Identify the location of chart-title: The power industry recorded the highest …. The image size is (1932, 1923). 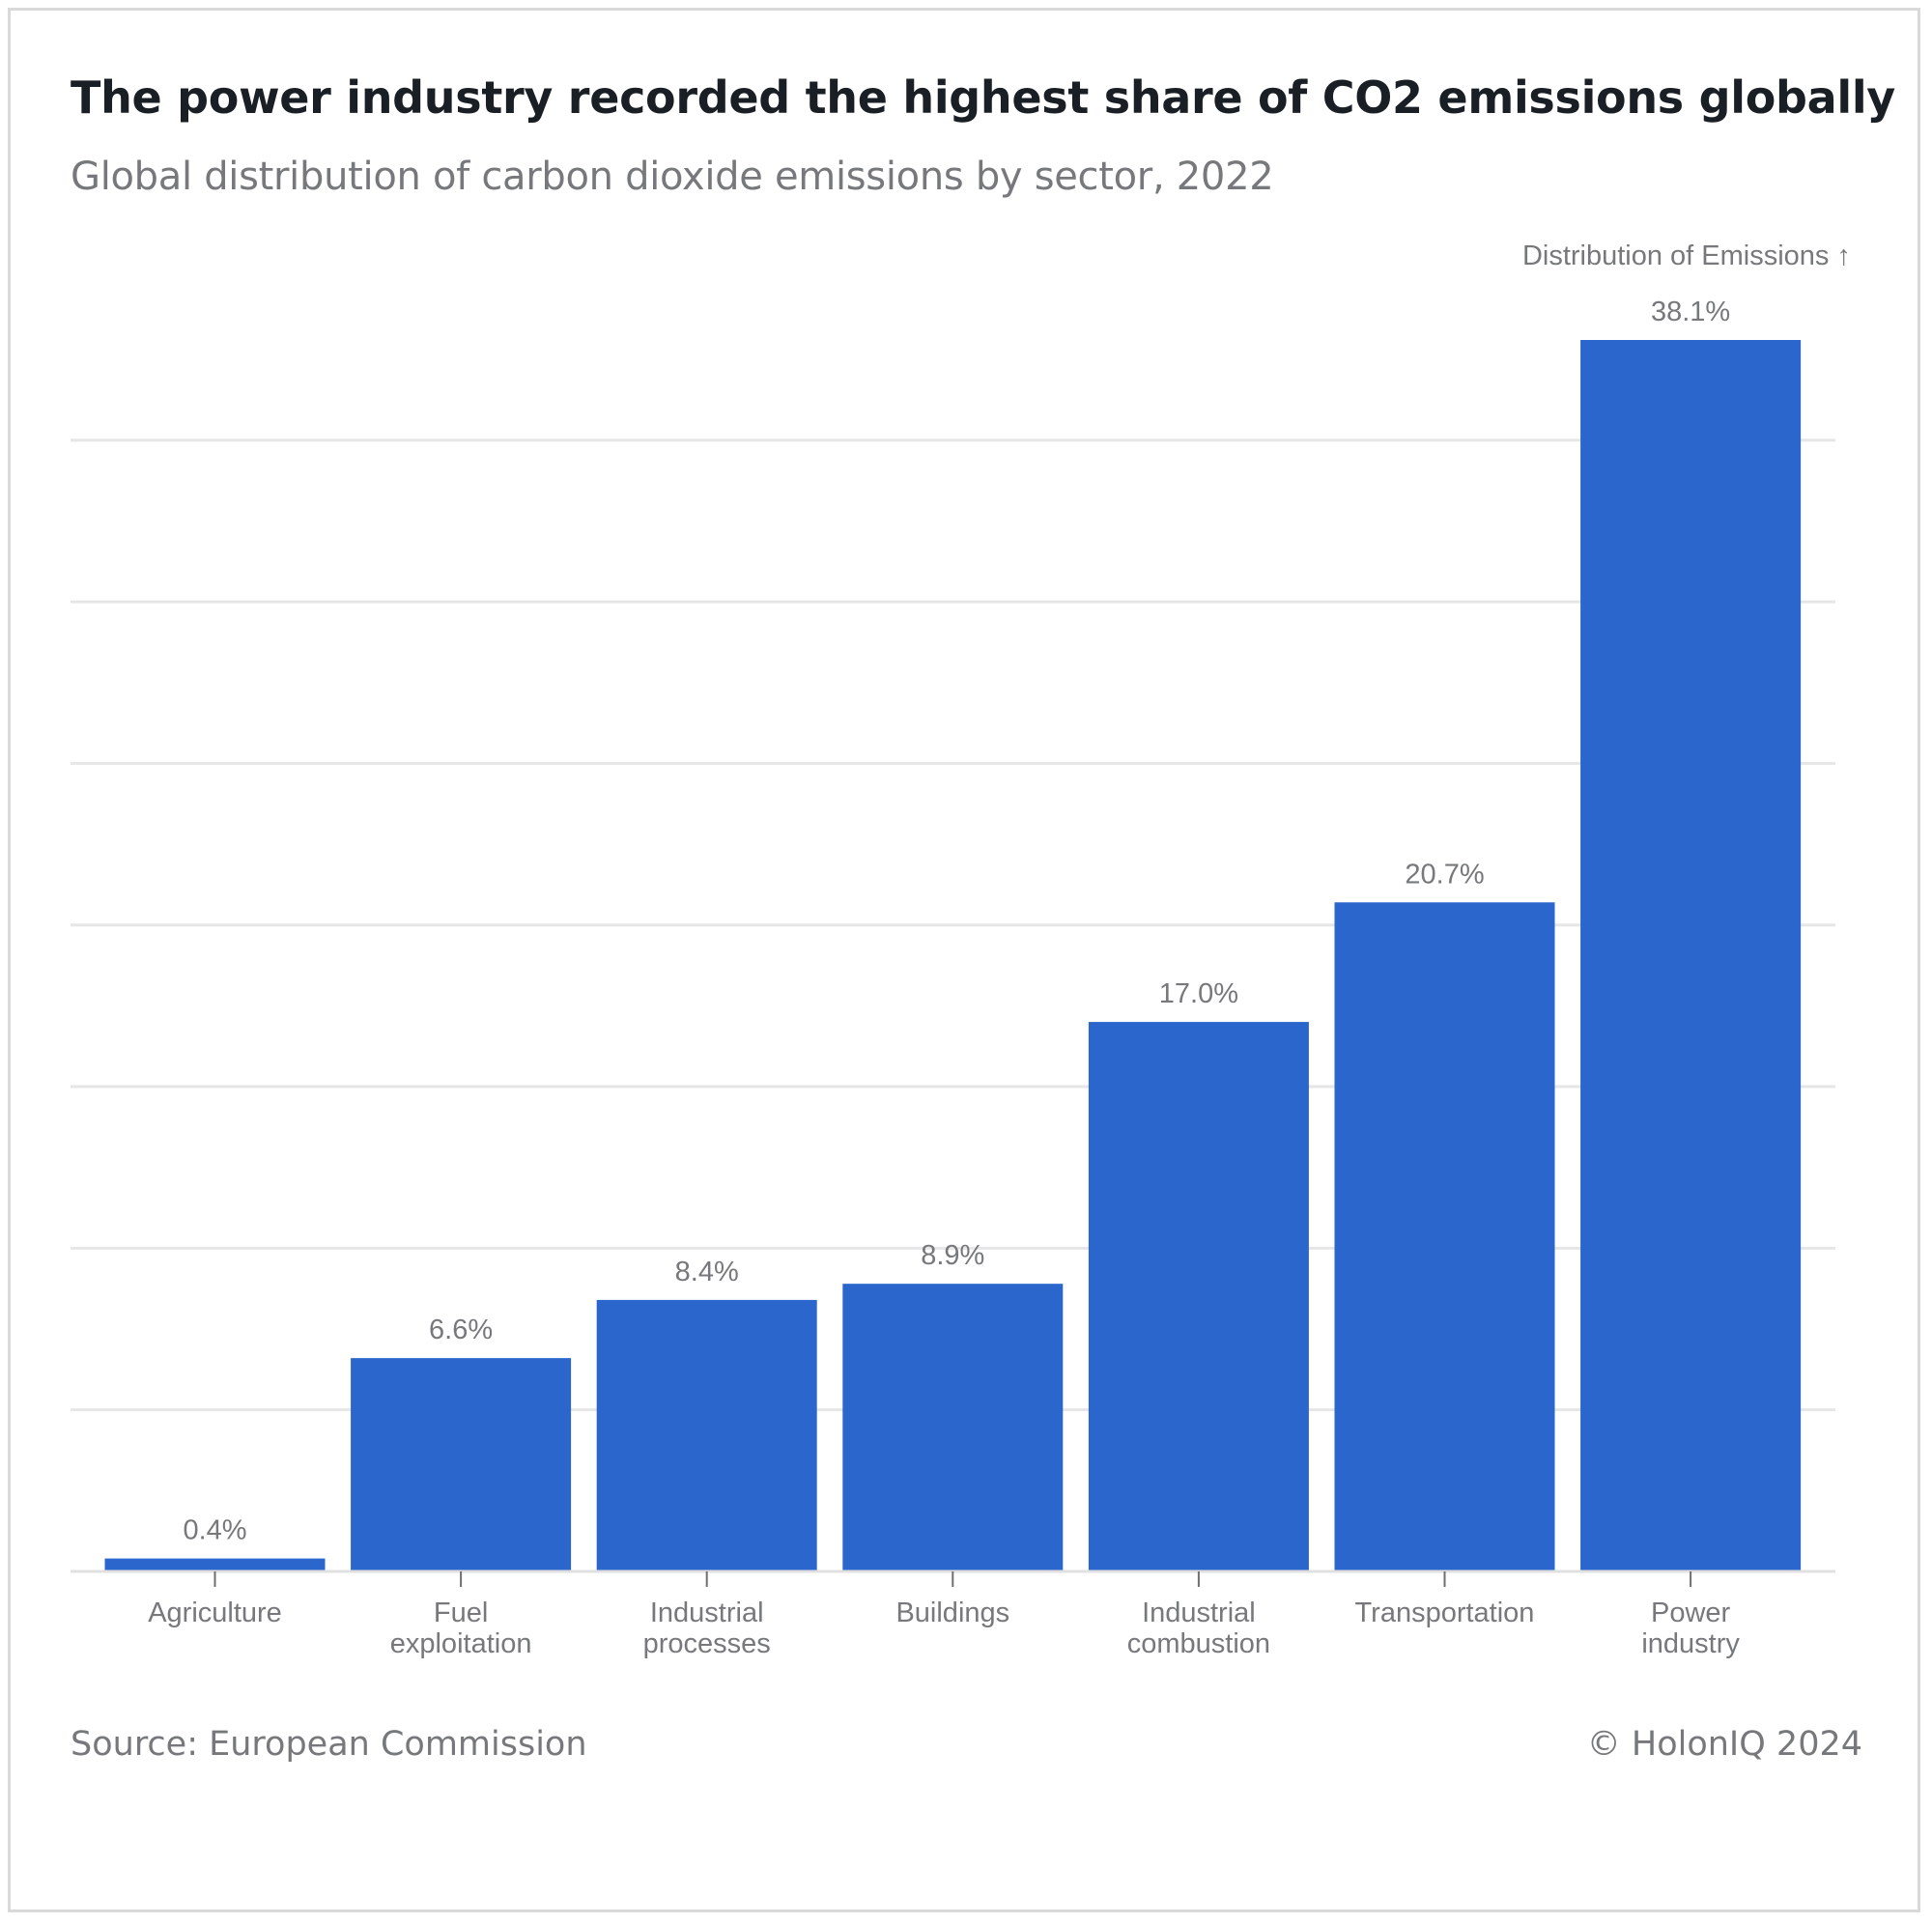
(983, 98).